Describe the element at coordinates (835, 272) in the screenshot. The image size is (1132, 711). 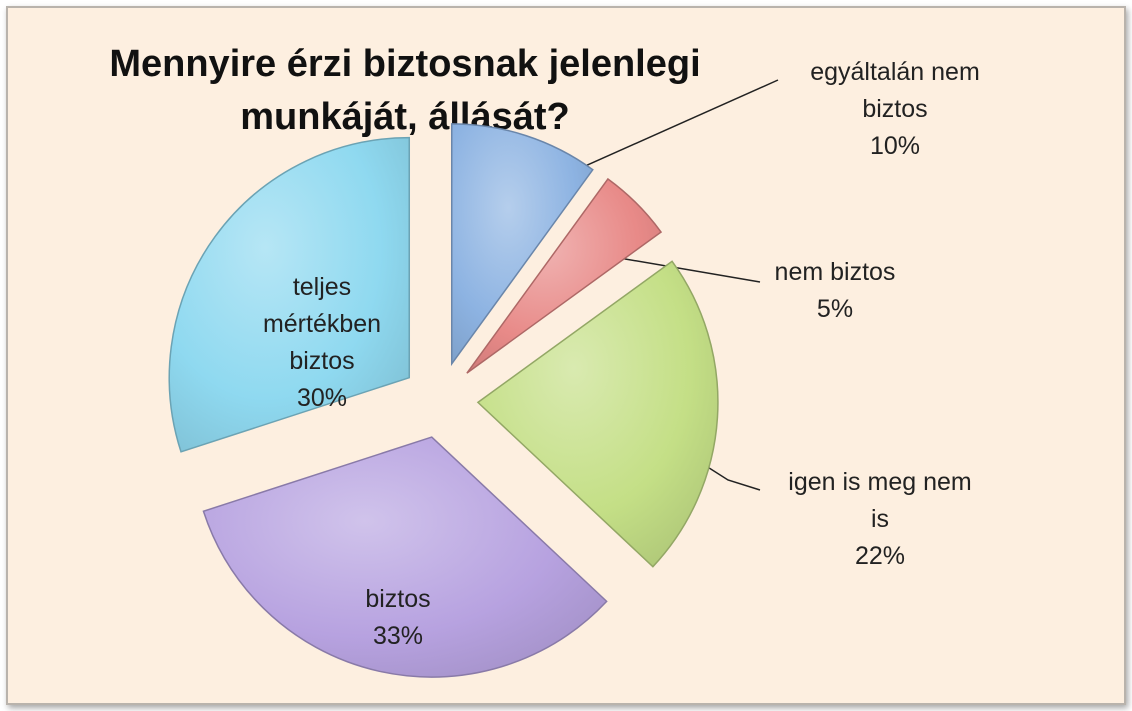
I see `slice-category-label: nem biztos` at that location.